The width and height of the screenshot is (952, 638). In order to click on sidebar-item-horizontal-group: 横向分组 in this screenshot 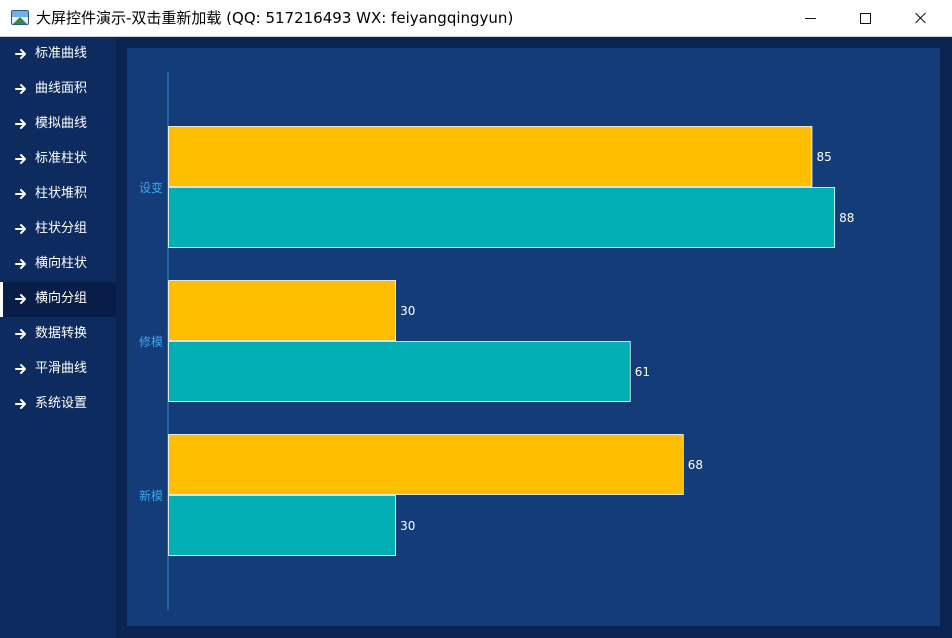, I will do `click(58, 299)`.